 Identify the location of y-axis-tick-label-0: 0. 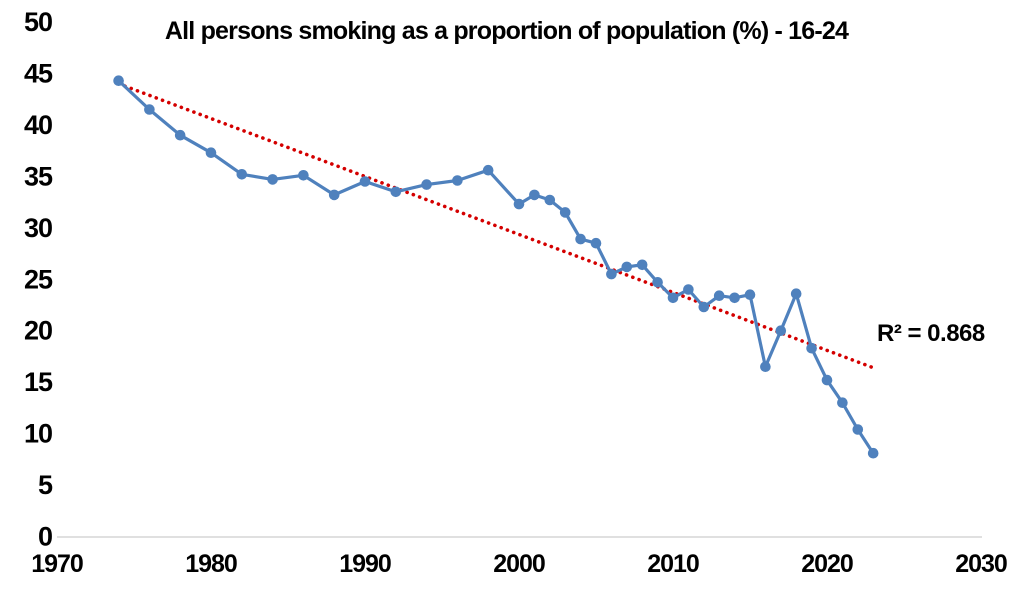
(45, 537).